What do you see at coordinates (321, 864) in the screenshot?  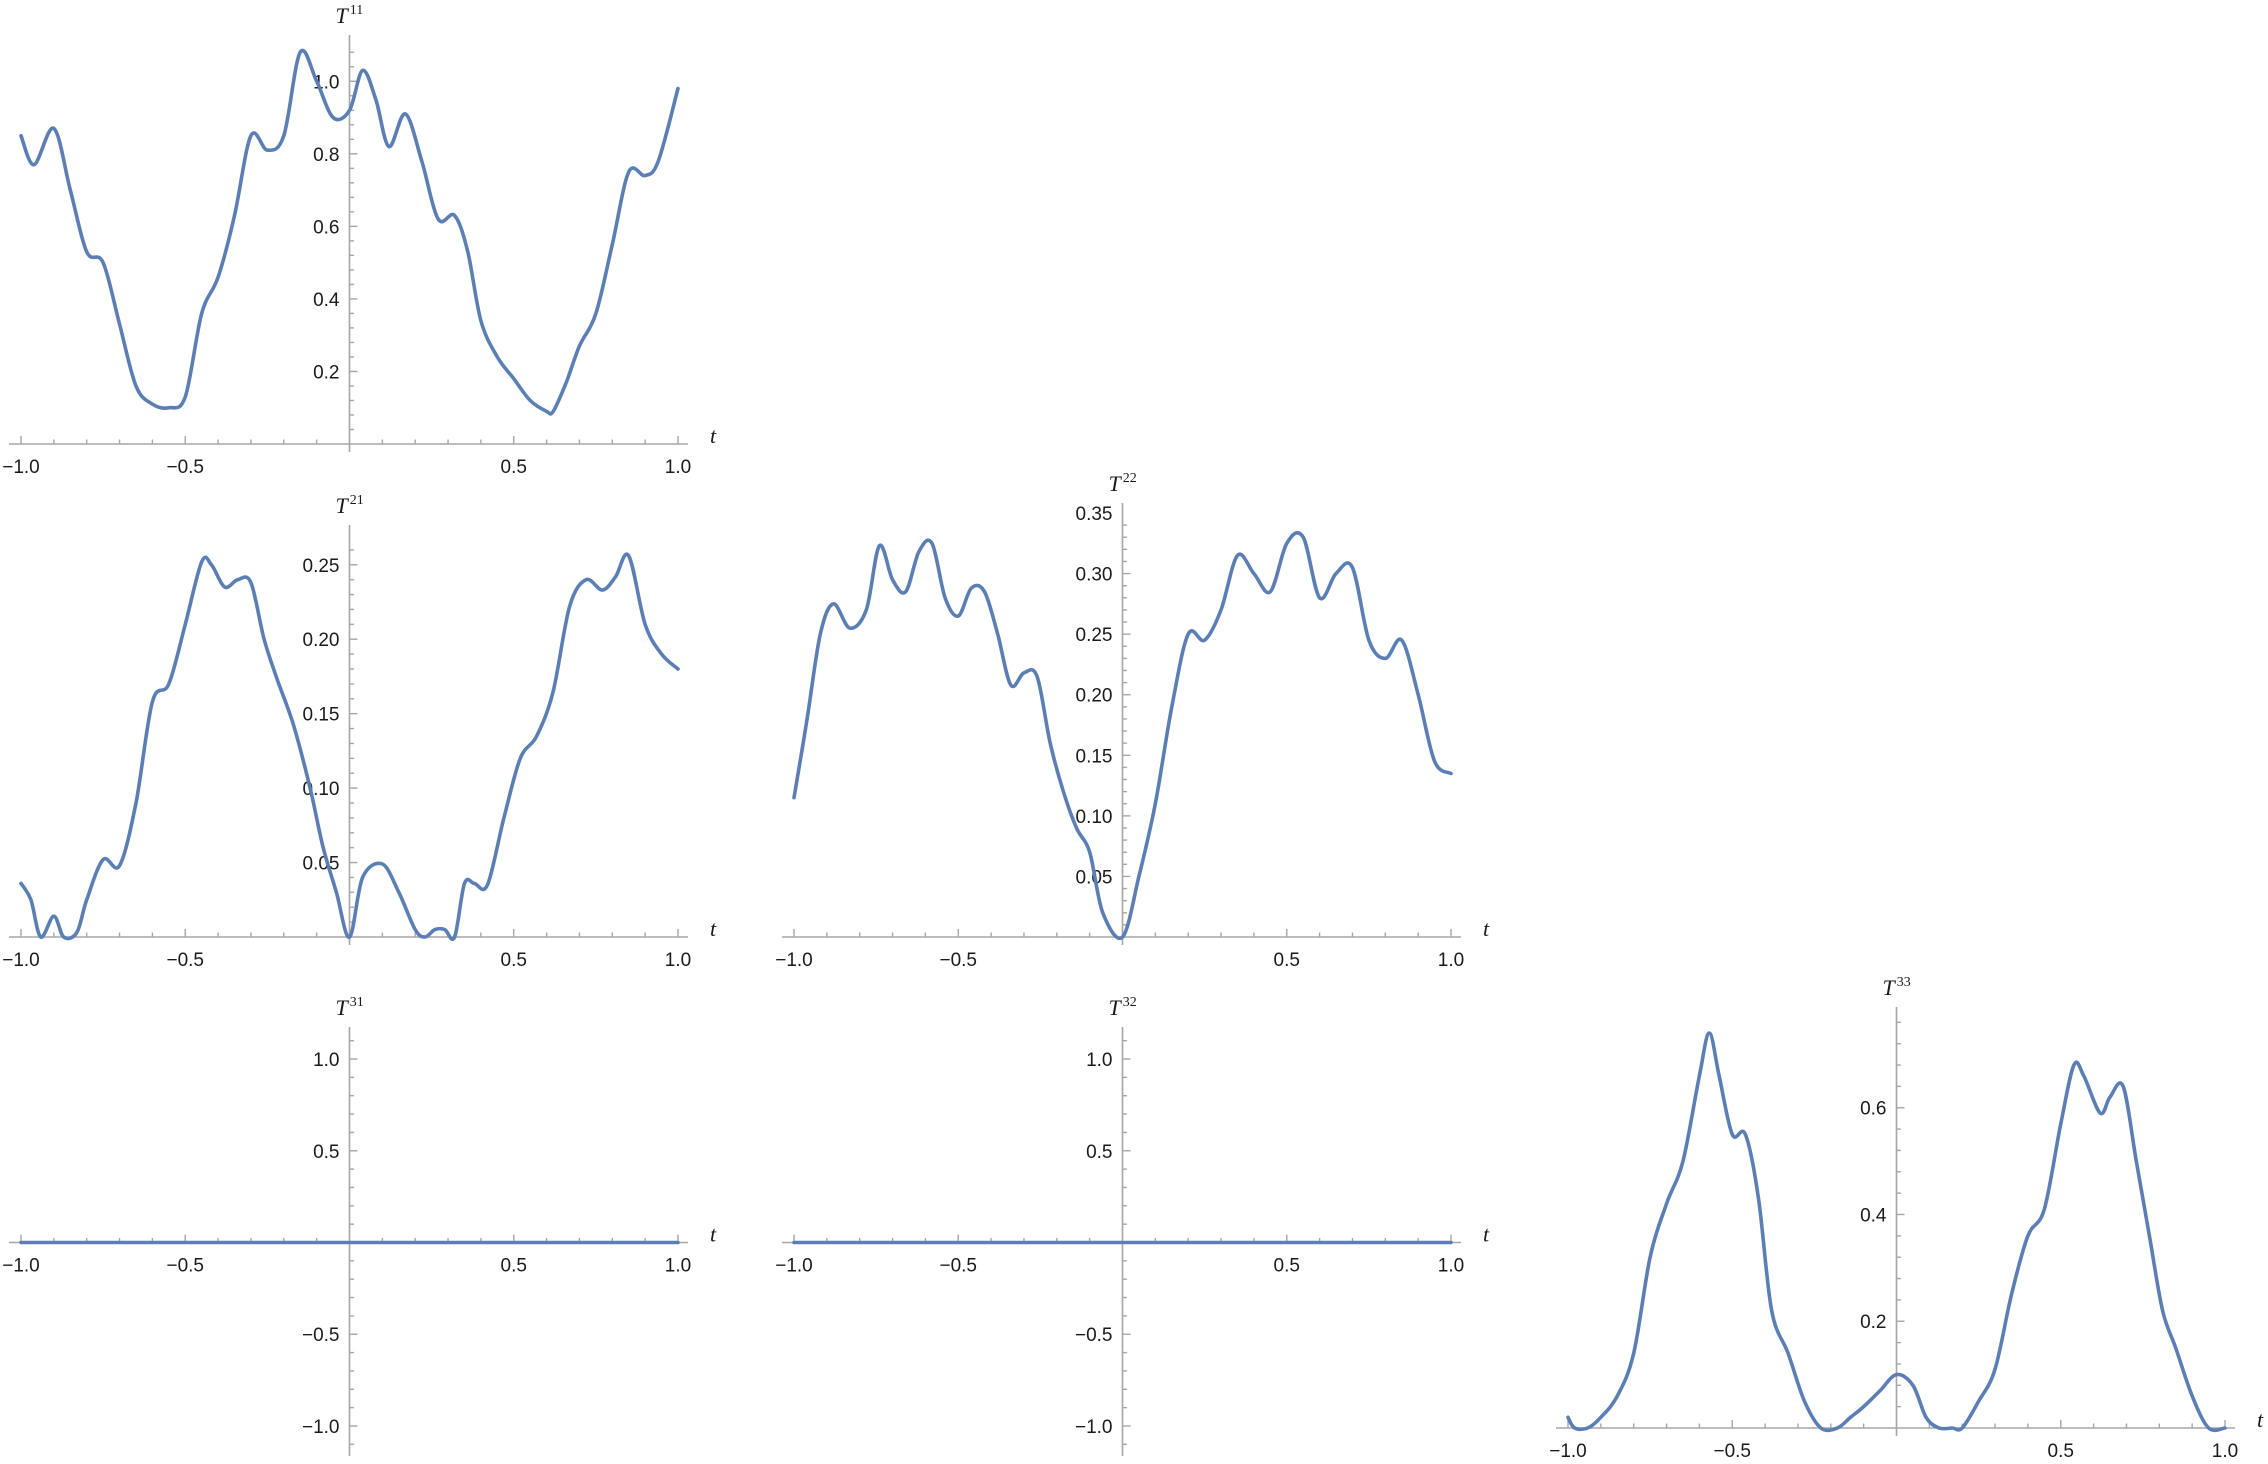 I see `y-tick-label: 0.05` at bounding box center [321, 864].